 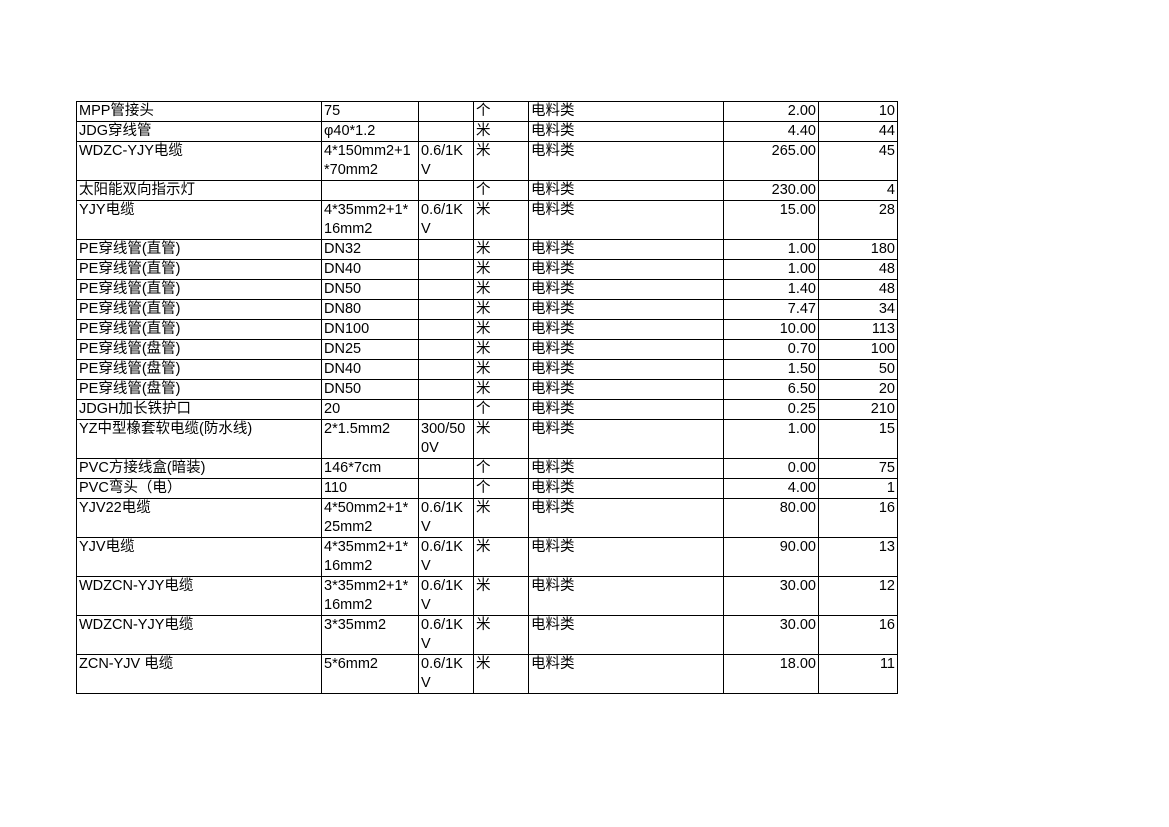 I want to click on cell-spec: 3*35mm2+1*16mm2, so click(x=370, y=596).